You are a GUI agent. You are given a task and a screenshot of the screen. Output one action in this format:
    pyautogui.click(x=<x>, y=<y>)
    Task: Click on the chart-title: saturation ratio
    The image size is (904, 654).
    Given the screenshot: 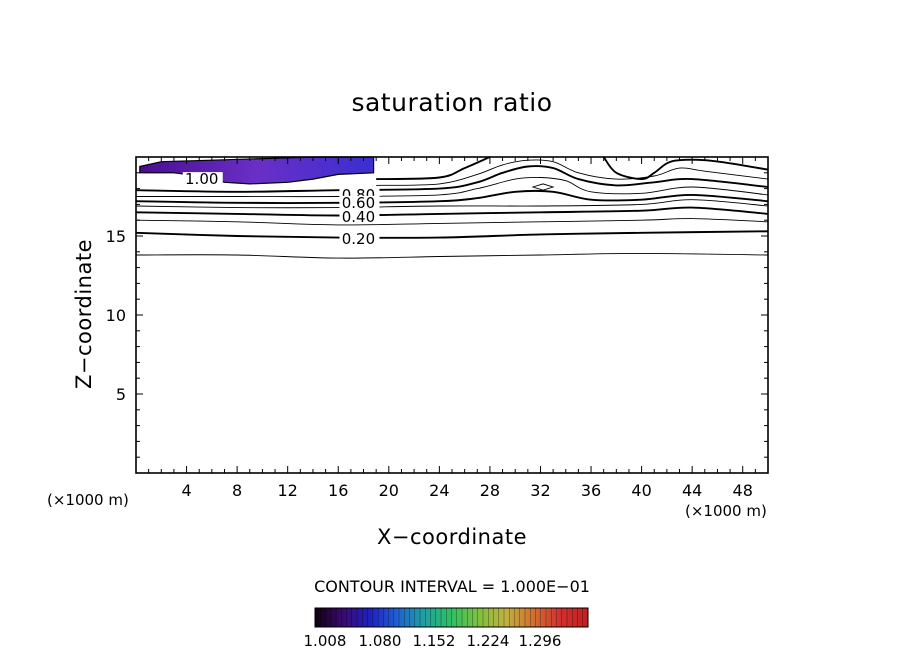 What is the action you would take?
    pyautogui.click(x=452, y=102)
    